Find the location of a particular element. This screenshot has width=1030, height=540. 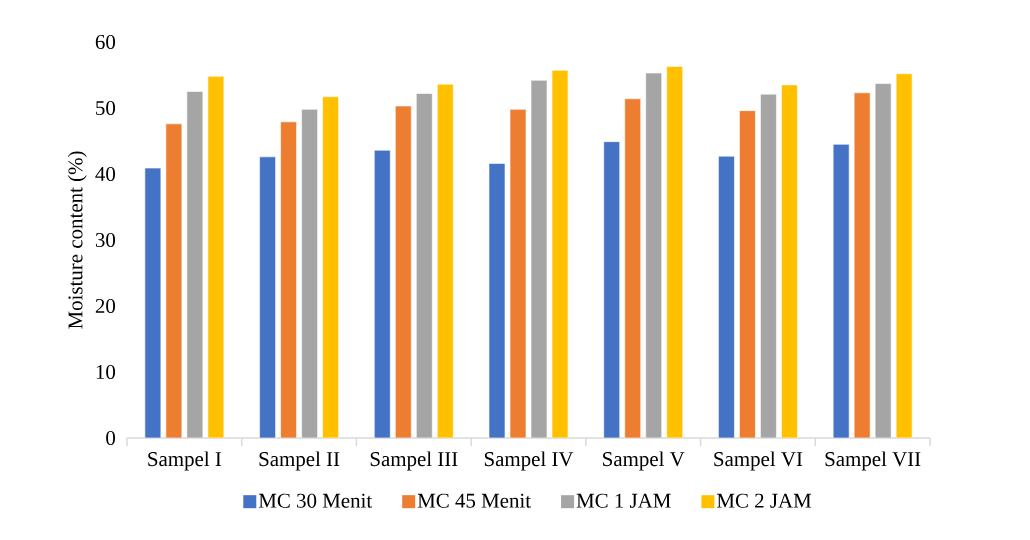

y-axis-title: Moisture content (%) is located at coordinates (77, 240).